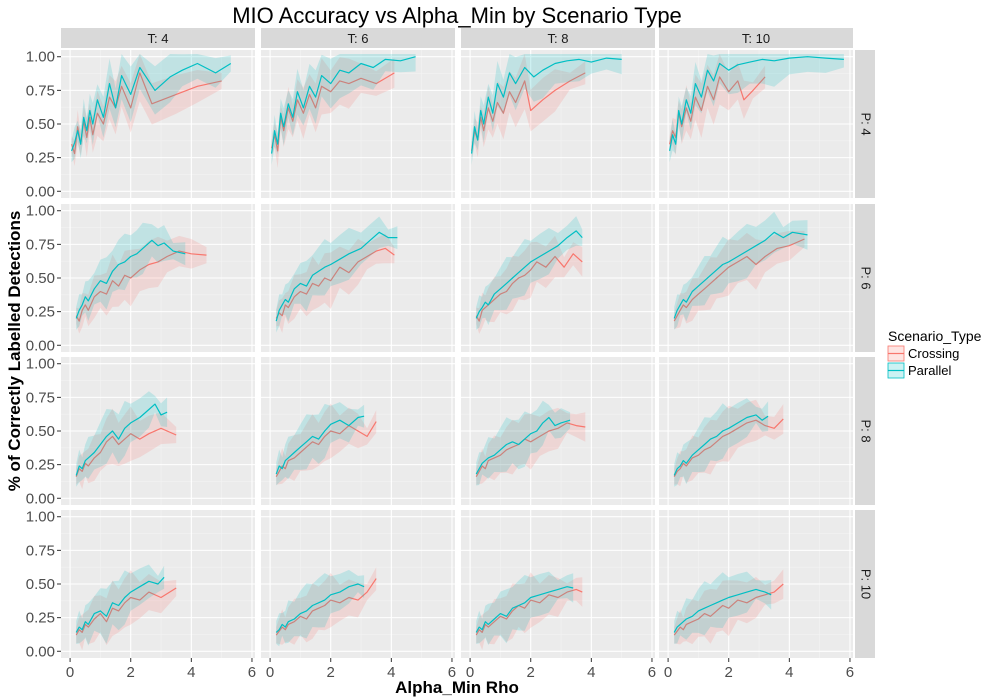  I want to click on facet-strip-label: P: 6, so click(866, 277).